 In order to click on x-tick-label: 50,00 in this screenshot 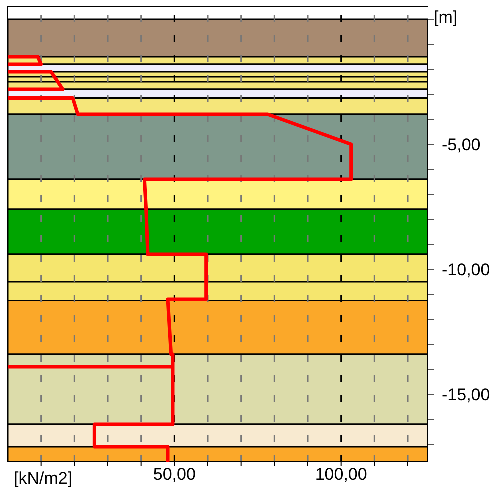, I will do `click(174, 474)`.